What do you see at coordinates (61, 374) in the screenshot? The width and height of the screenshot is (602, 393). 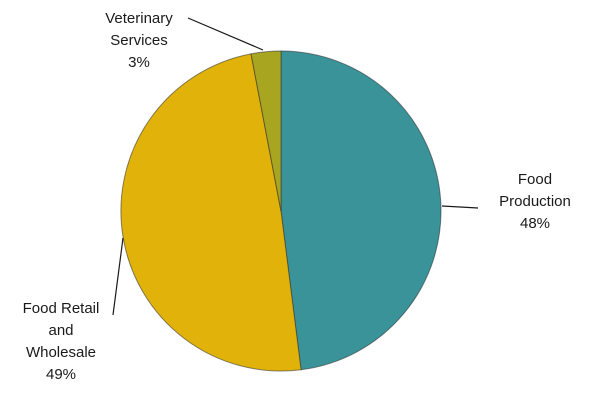 I see `slice-value-label-1: 49%` at bounding box center [61, 374].